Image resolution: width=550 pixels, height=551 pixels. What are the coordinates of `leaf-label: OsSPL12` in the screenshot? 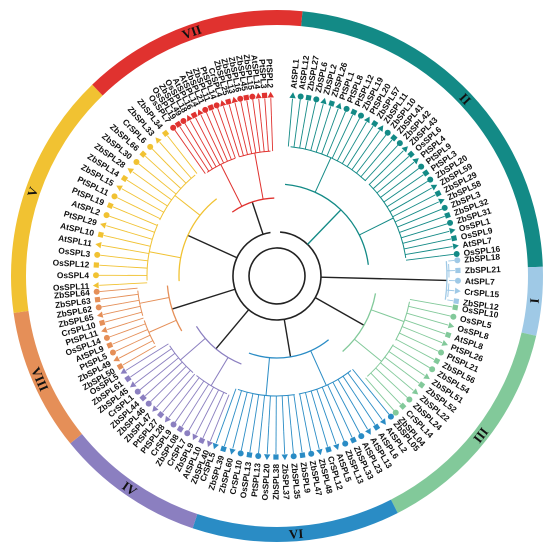 It's located at (71, 263).